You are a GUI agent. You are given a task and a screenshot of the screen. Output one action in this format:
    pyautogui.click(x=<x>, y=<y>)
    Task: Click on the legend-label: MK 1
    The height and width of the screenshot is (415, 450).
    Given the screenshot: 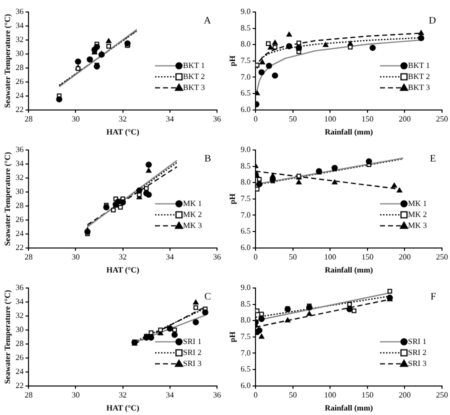 What is the action you would take?
    pyautogui.click(x=192, y=203)
    